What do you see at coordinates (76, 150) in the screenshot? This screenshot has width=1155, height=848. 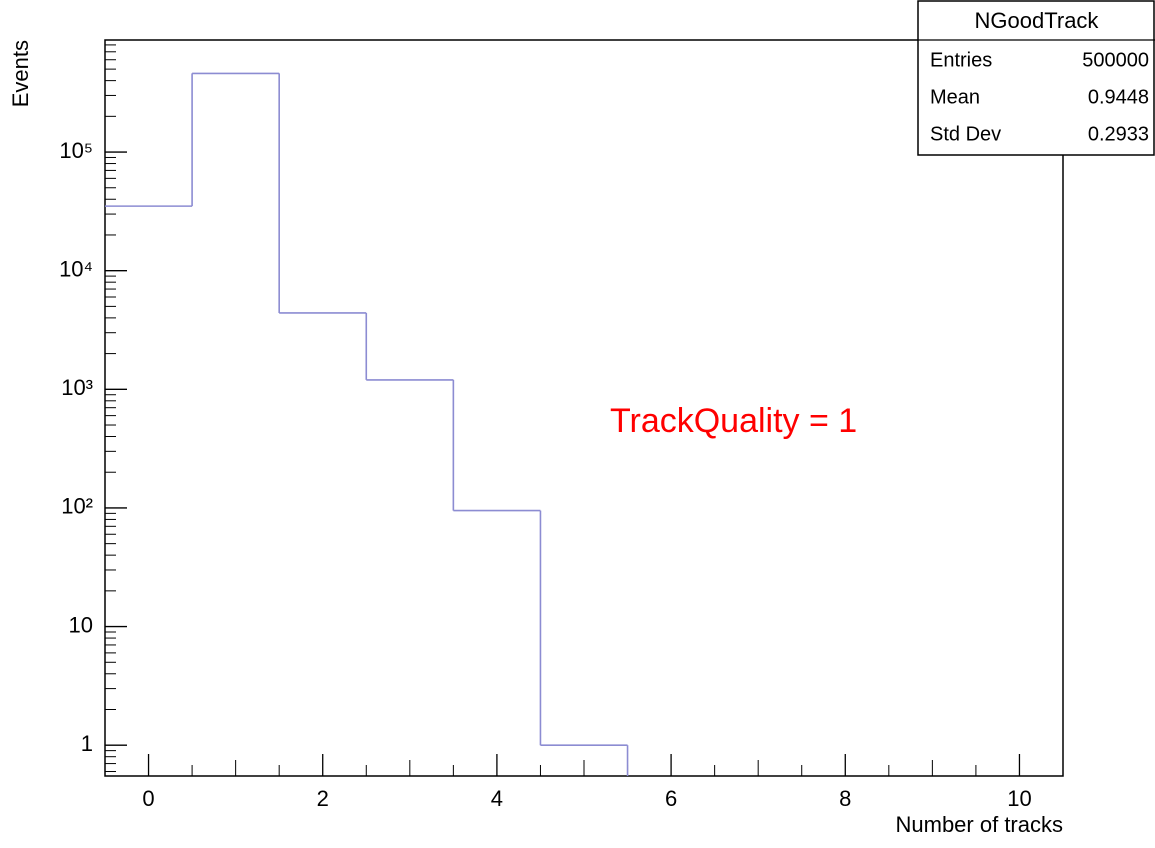 I see `y-tick-label: 10⁵` at bounding box center [76, 150].